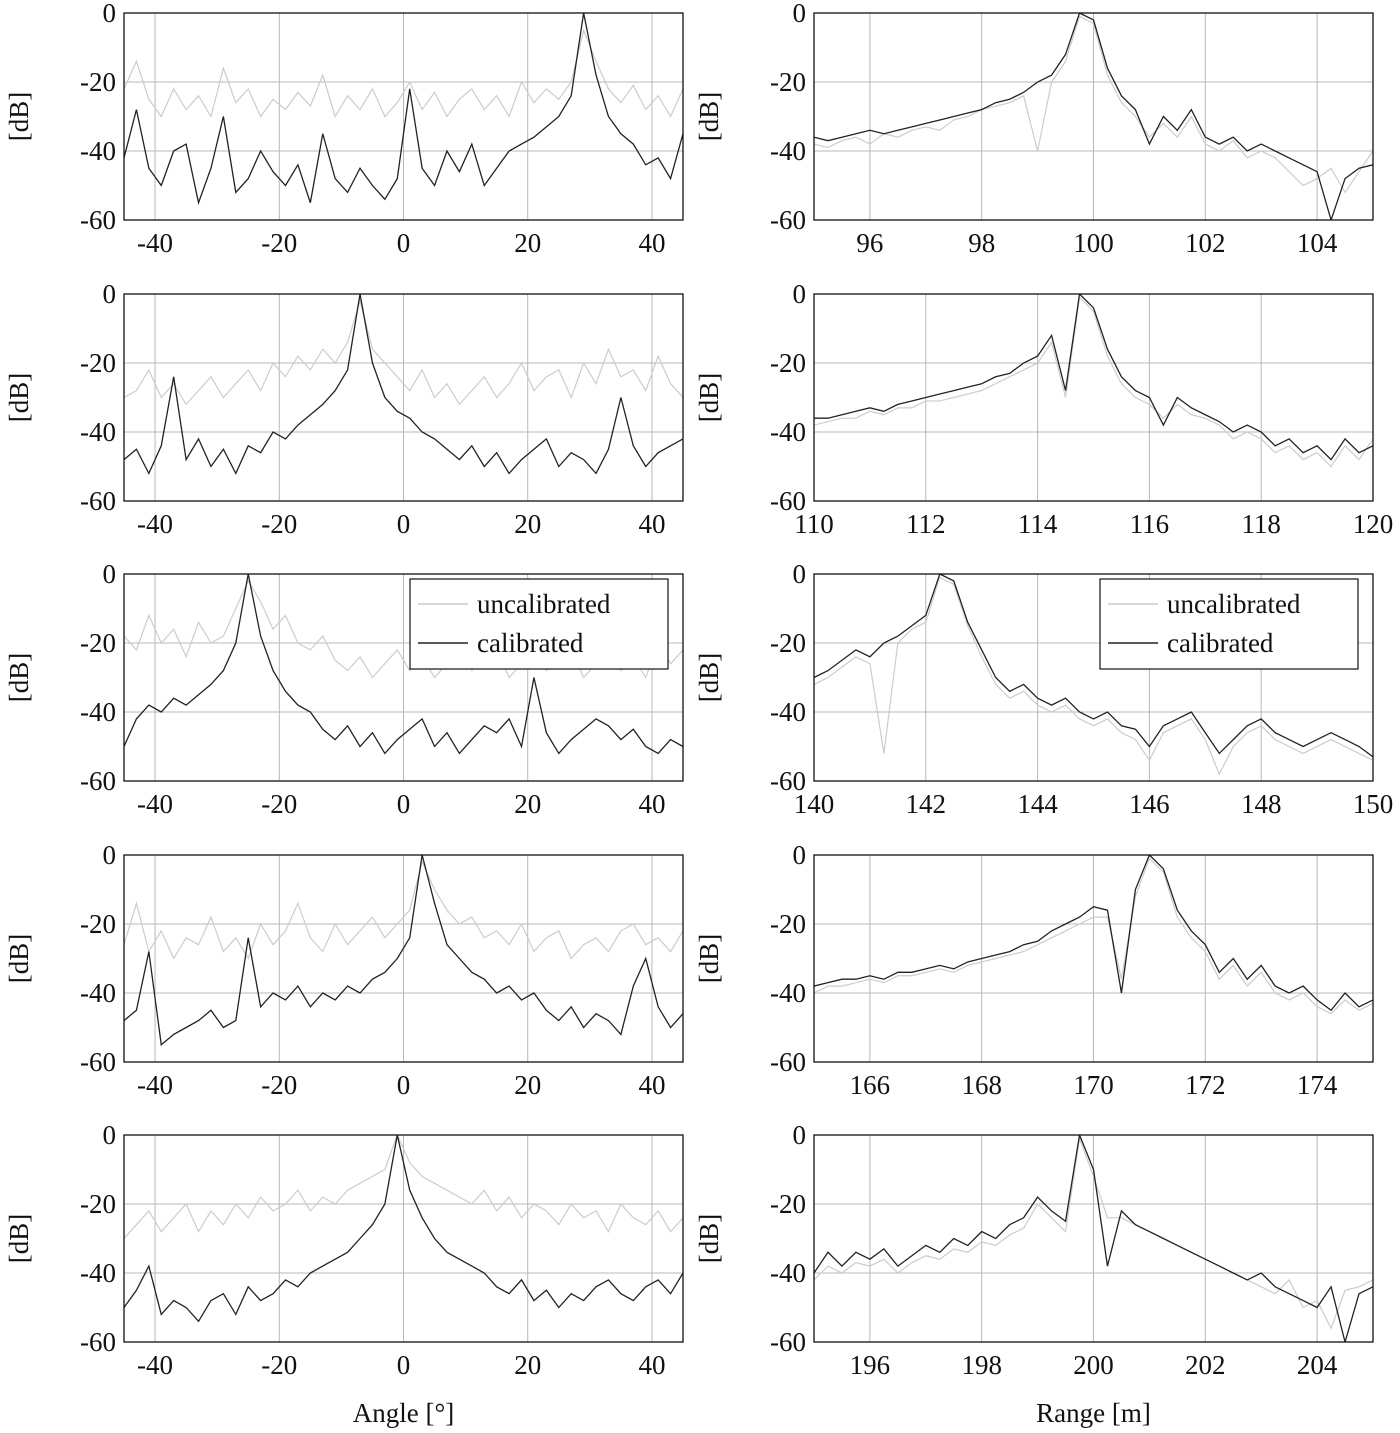 The image size is (1400, 1433). What do you see at coordinates (1093, 243) in the screenshot?
I see `x-tick-label: 100` at bounding box center [1093, 243].